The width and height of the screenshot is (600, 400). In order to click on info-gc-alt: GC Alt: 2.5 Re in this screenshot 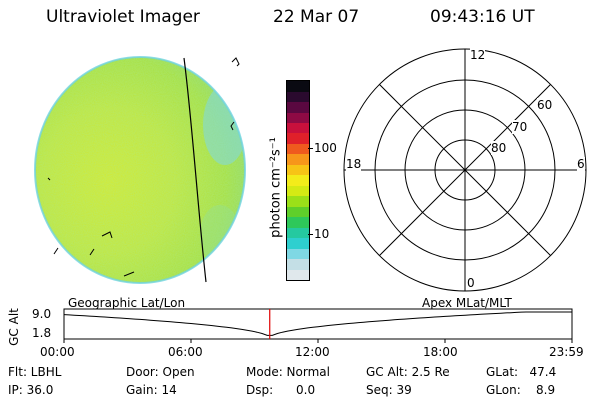, I will do `click(408, 372)`.